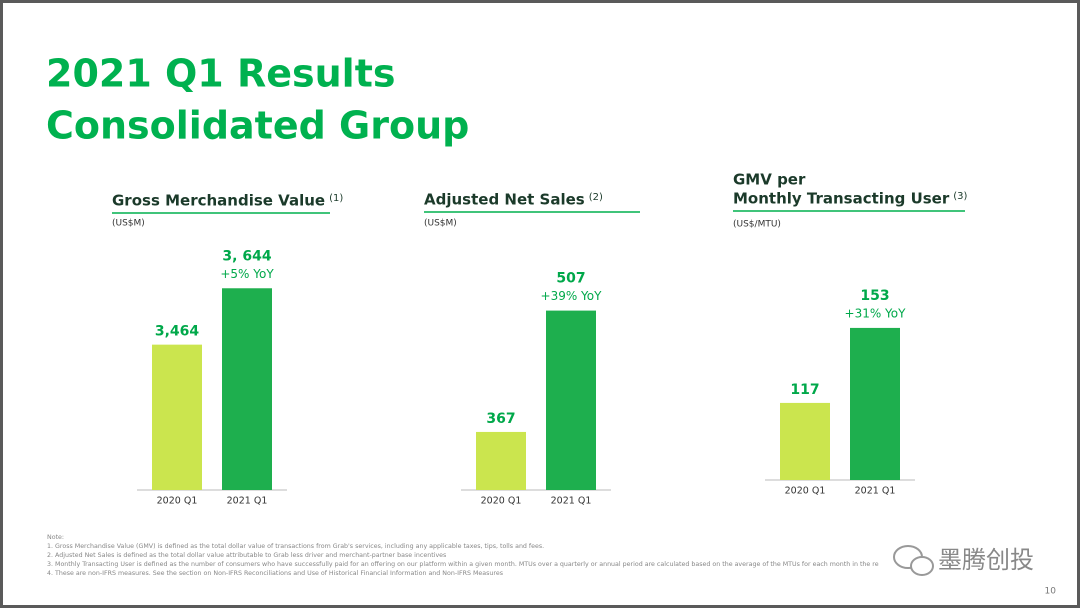 Image resolution: width=1080 pixels, height=608 pixels. I want to click on chart-title: GMV per, so click(769, 180).